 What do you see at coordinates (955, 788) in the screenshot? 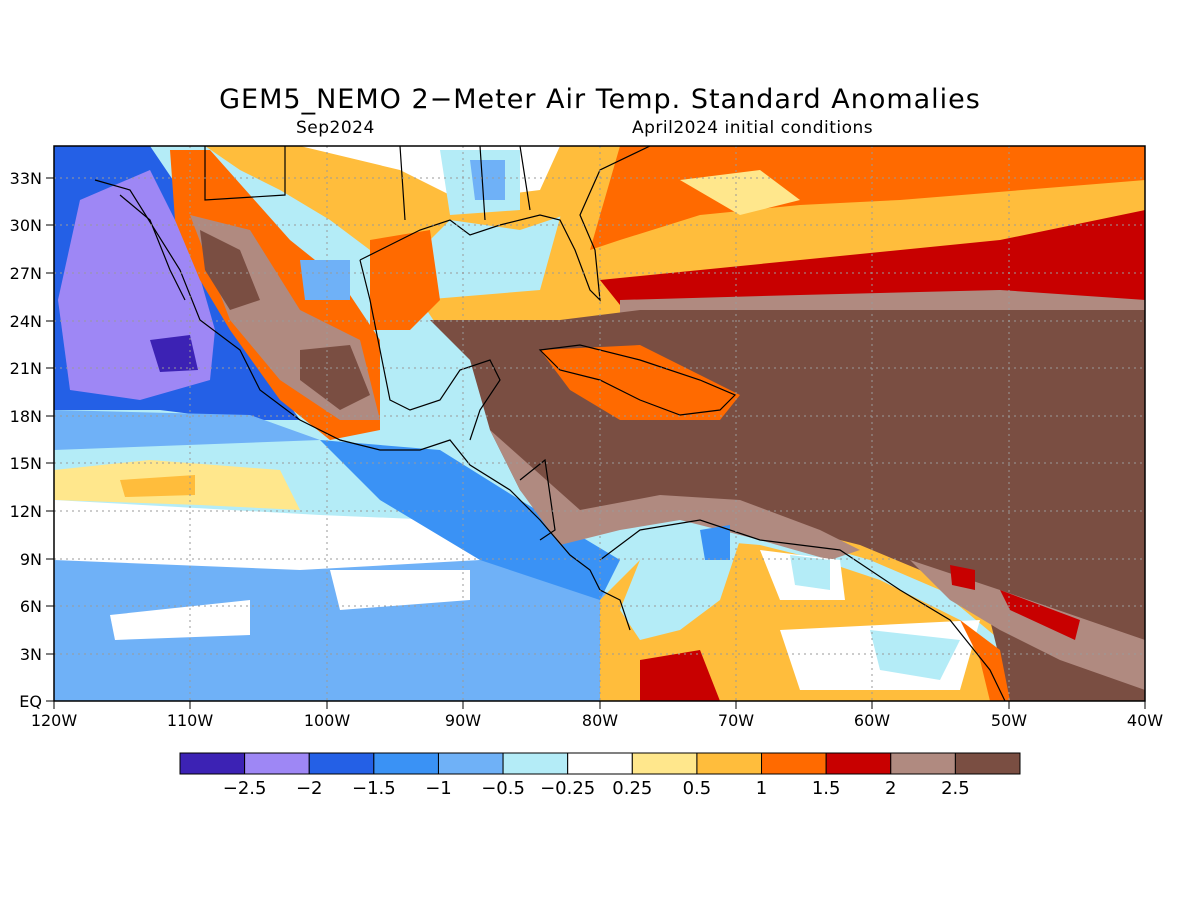
I see `colorbar-label: 2.5` at bounding box center [955, 788].